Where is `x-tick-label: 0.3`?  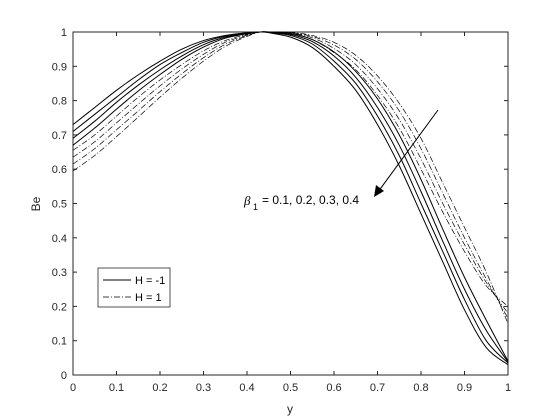
x-tick-label: 0.3 is located at coordinates (203, 388).